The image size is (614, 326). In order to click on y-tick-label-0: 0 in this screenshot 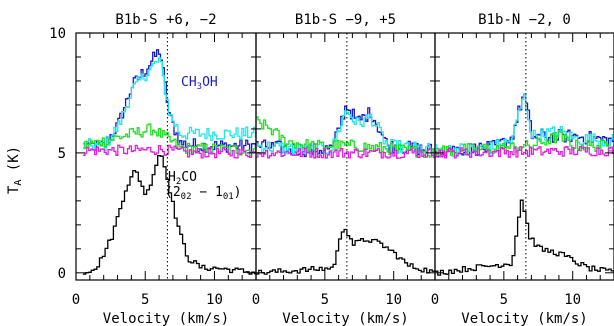, I will do `click(62, 274)`.